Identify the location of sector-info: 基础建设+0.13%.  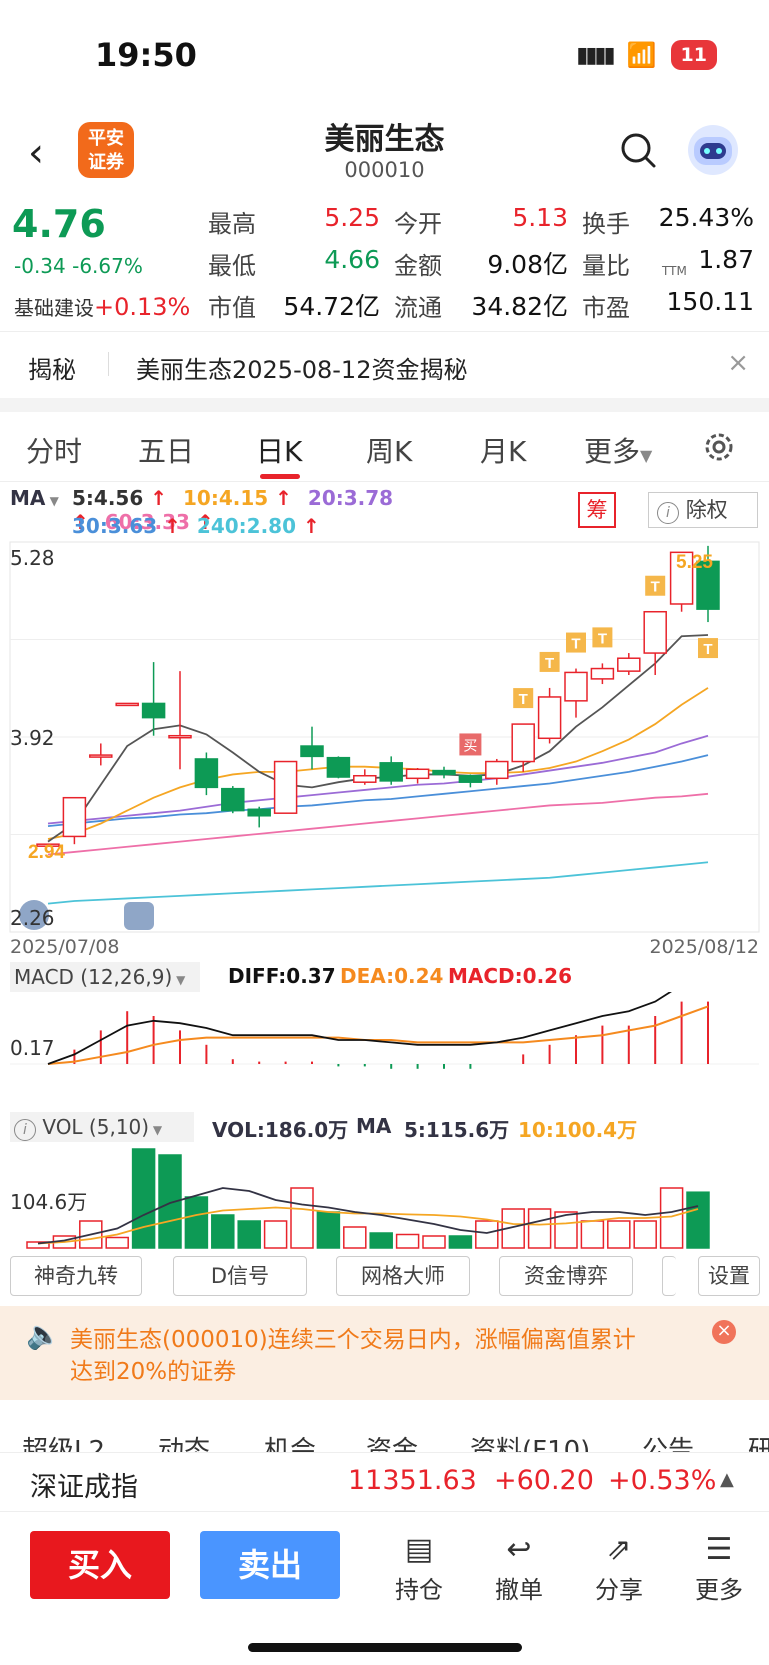
(102, 307).